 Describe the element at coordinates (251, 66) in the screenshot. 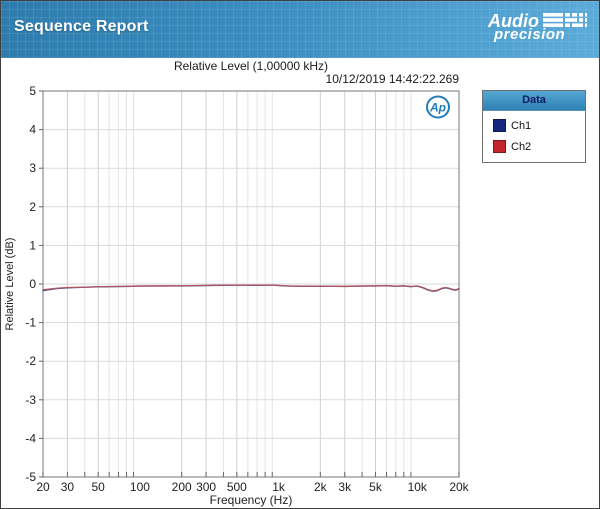

I see `chart-title: Relative Level (1,00000 kHz)` at that location.